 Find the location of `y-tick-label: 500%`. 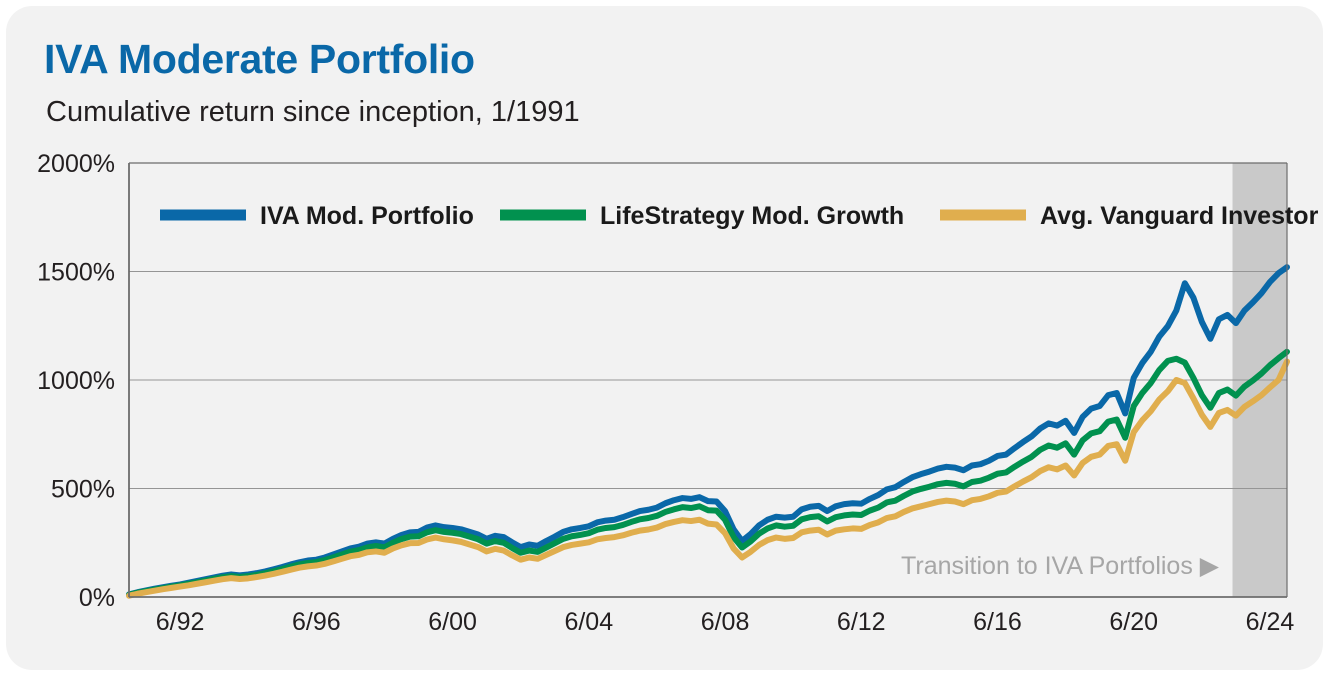

y-tick-label: 500% is located at coordinates (83, 490).